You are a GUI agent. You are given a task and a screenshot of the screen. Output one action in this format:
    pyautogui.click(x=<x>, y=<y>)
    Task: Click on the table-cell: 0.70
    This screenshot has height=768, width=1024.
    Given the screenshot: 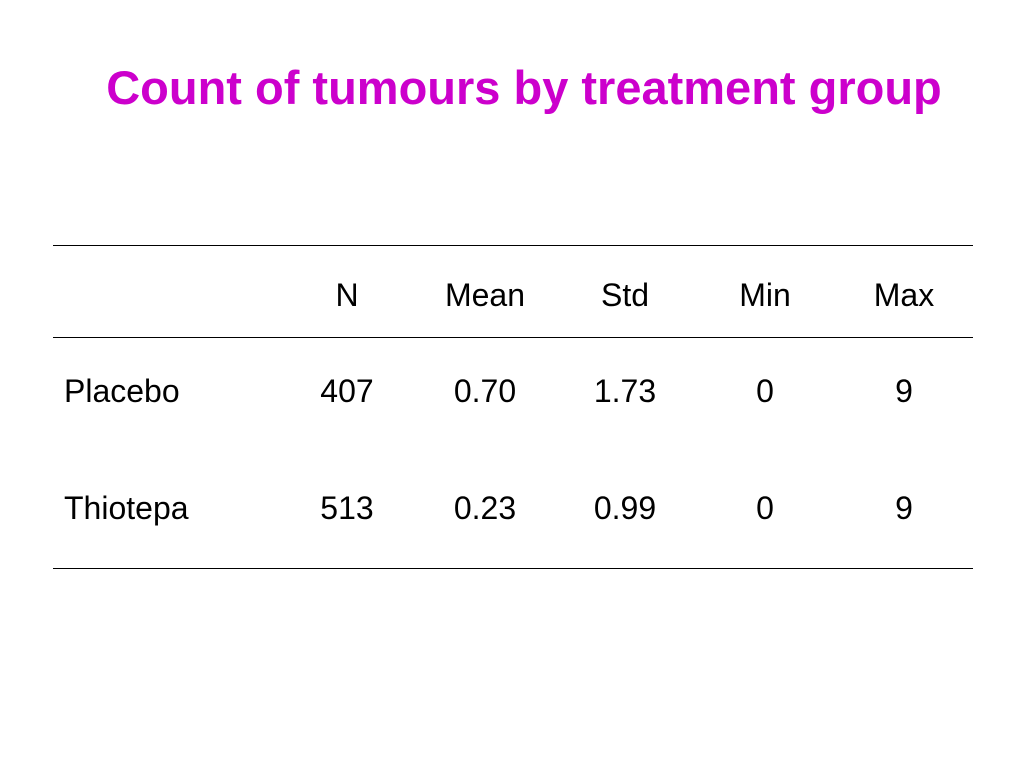 What is the action you would take?
    pyautogui.click(x=485, y=391)
    